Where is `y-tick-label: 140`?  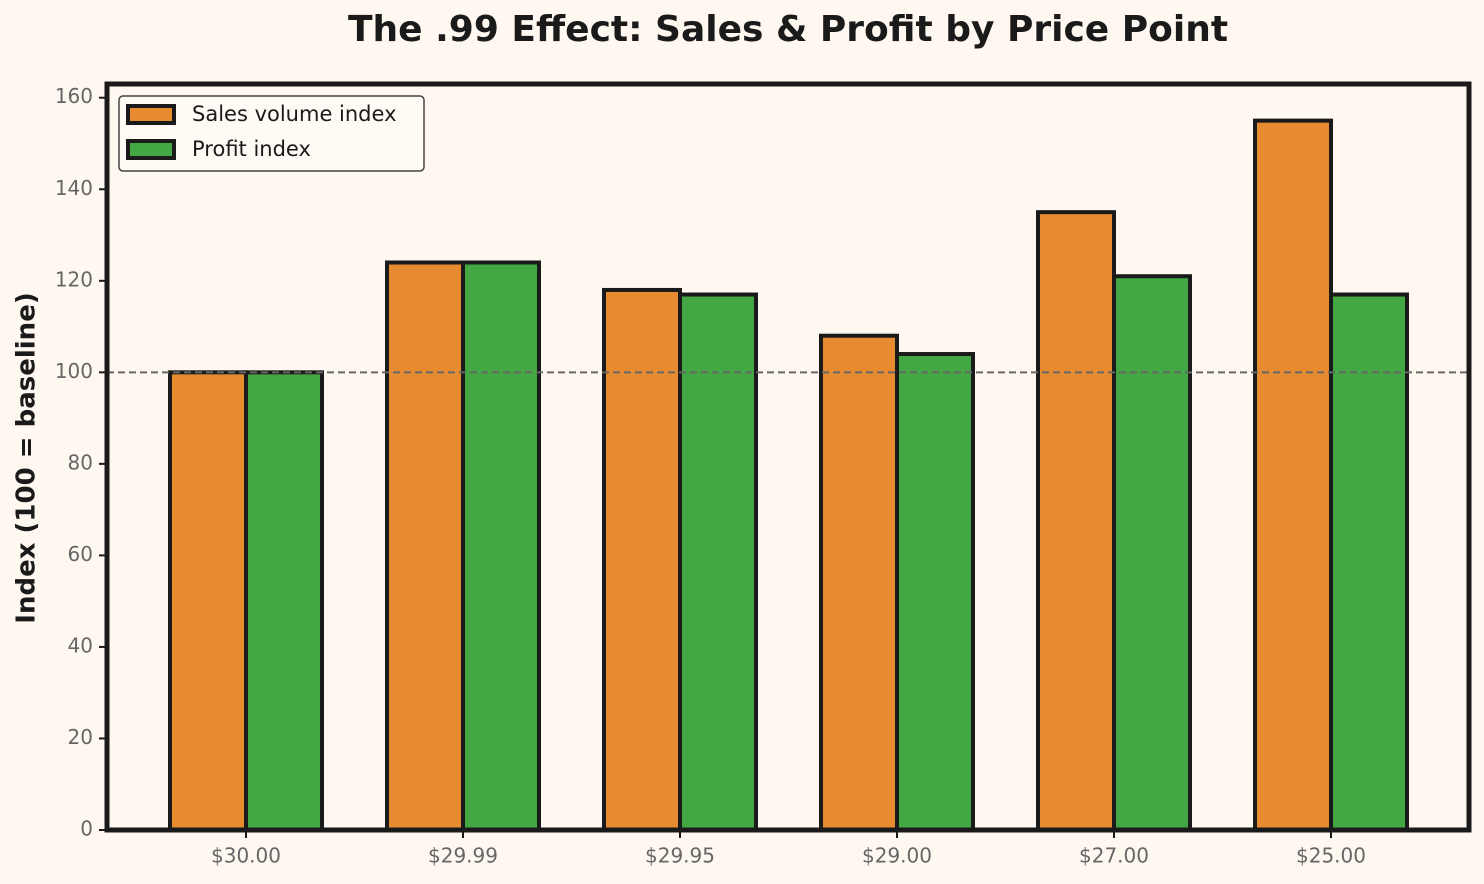 y-tick-label: 140 is located at coordinates (74, 188).